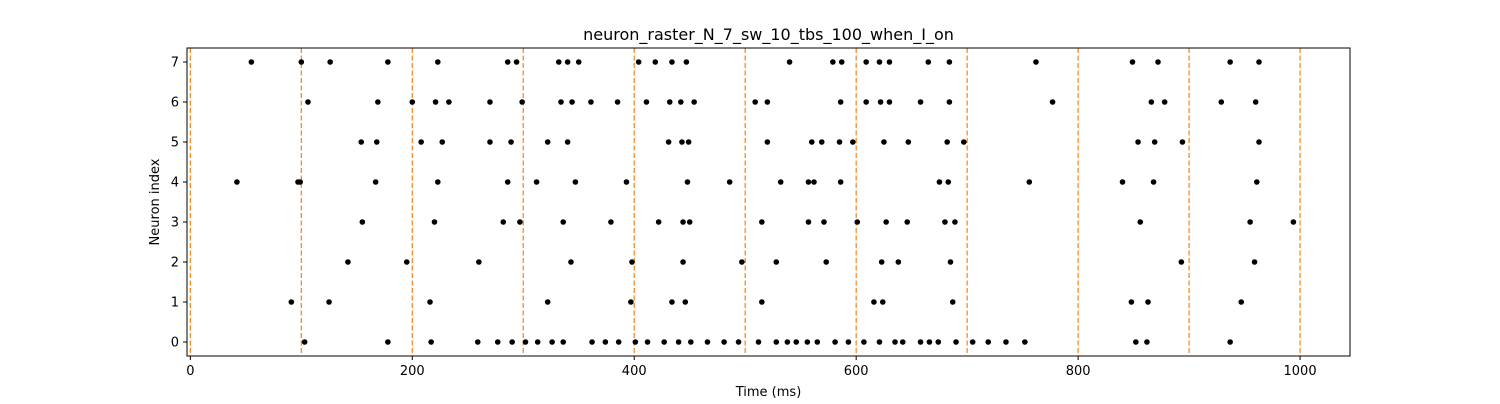 The width and height of the screenshot is (1500, 404). Describe the element at coordinates (175, 303) in the screenshot. I see `y-tick-label: 1` at that location.